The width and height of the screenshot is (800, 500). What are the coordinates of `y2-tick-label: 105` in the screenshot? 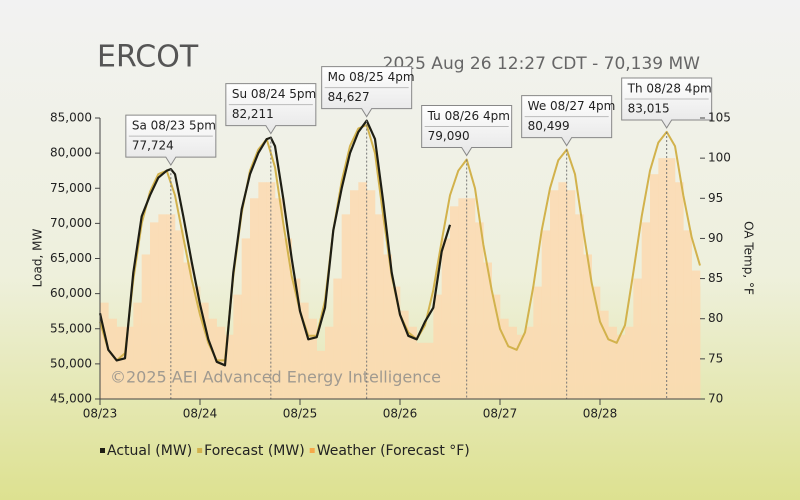 It's located at (719, 118).